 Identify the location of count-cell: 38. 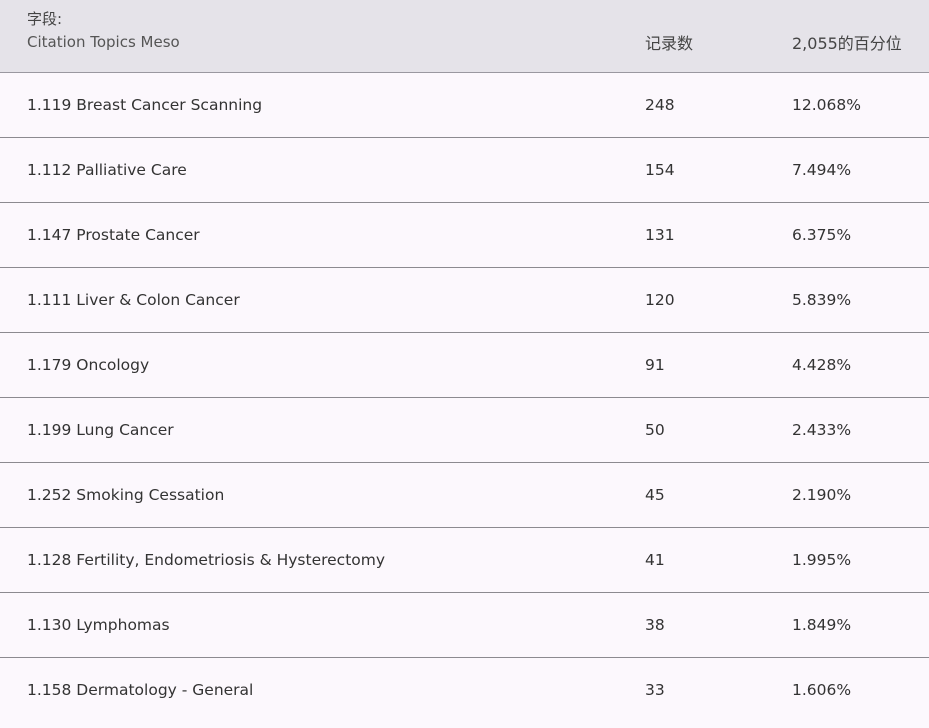
(655, 625).